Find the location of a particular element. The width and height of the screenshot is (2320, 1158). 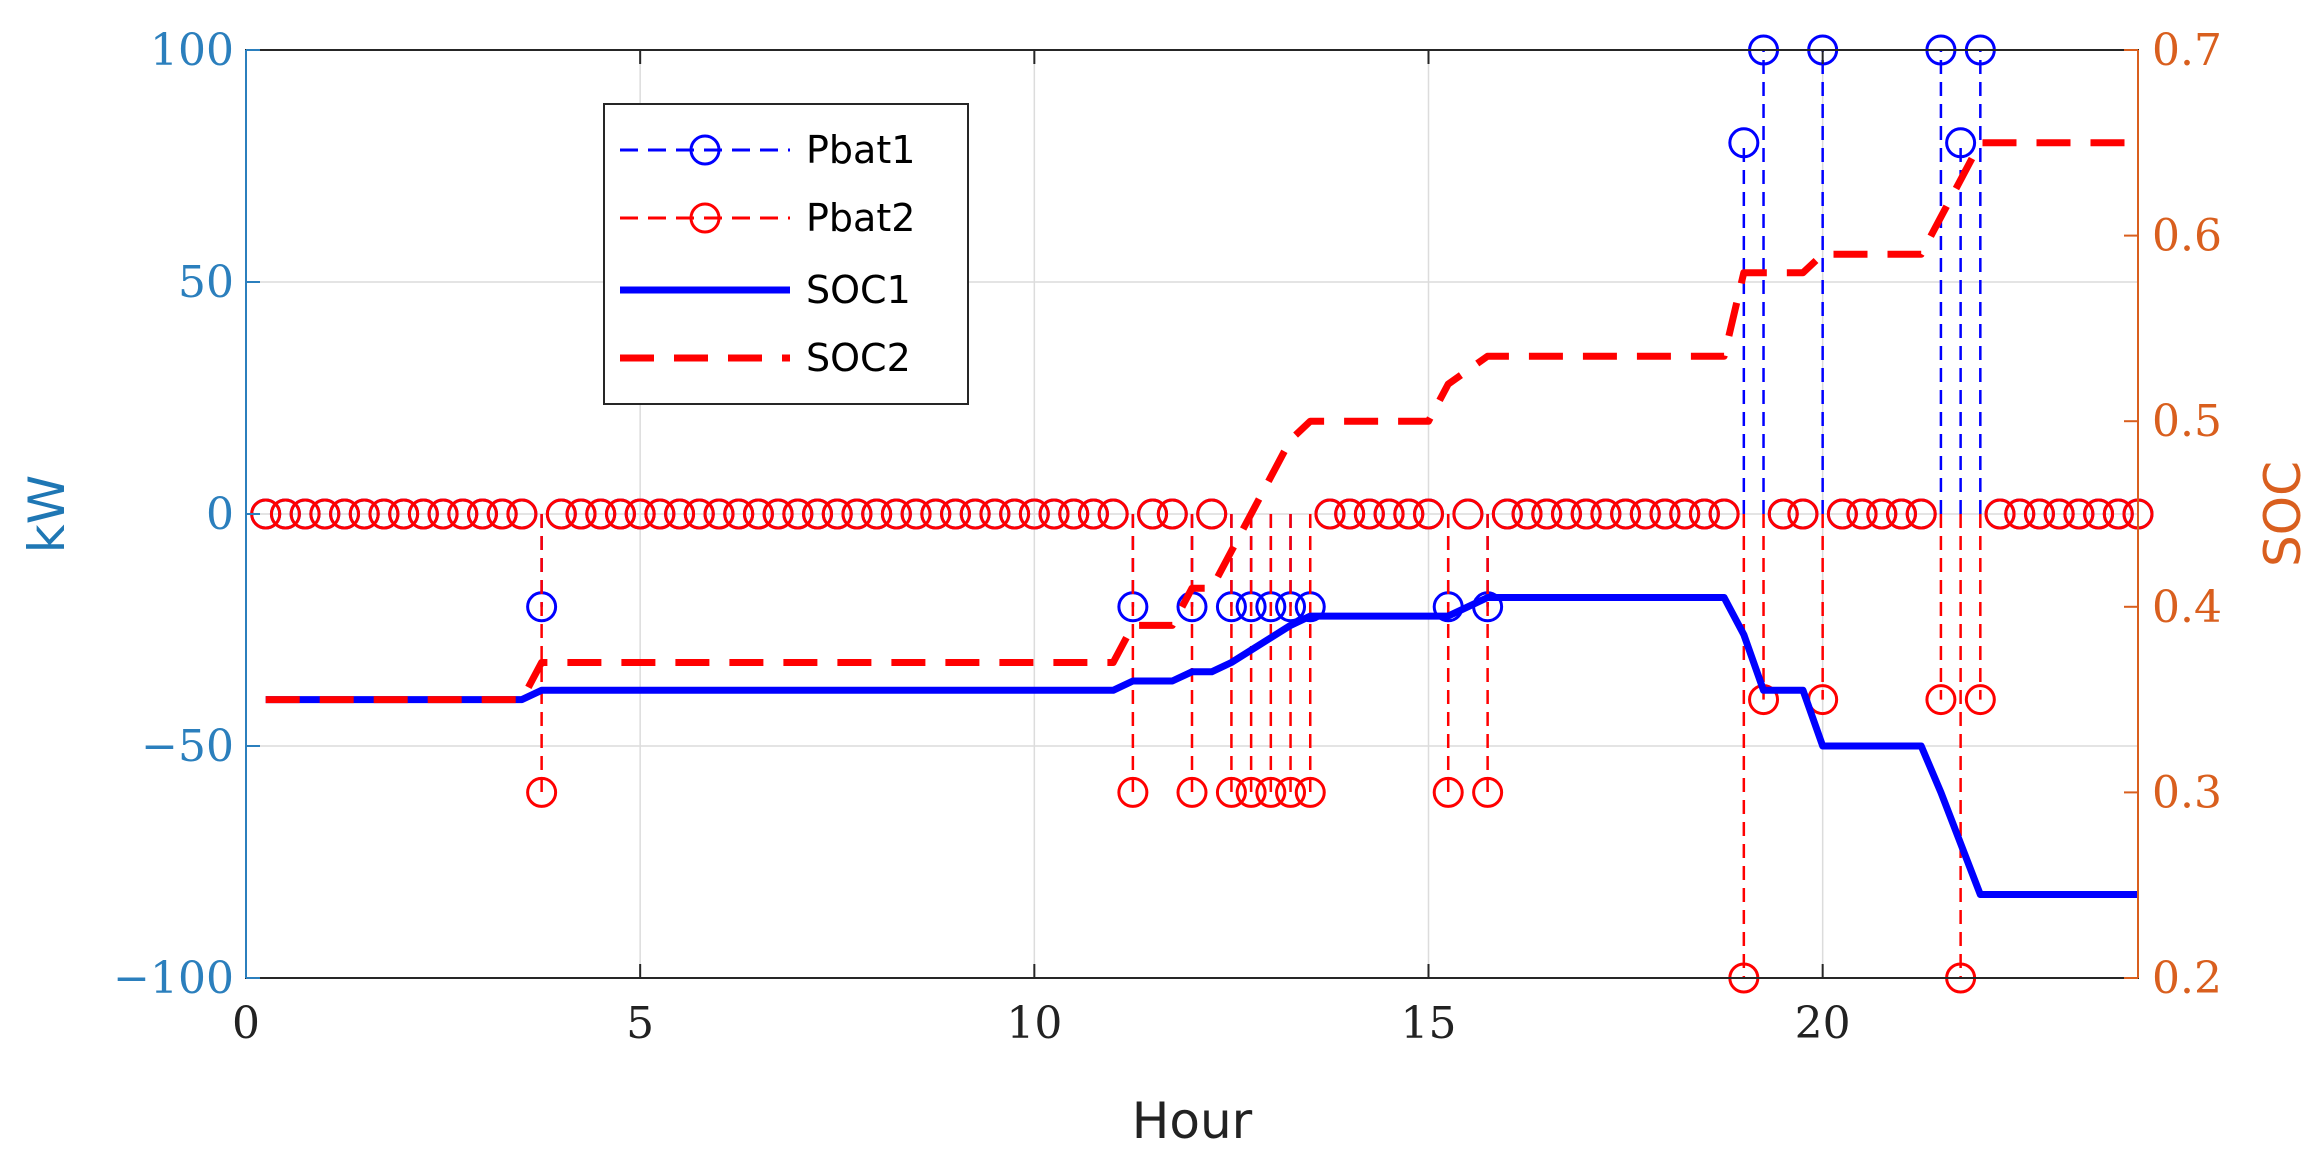

y-right-tick-label: 0.2 is located at coordinates (2187, 978).